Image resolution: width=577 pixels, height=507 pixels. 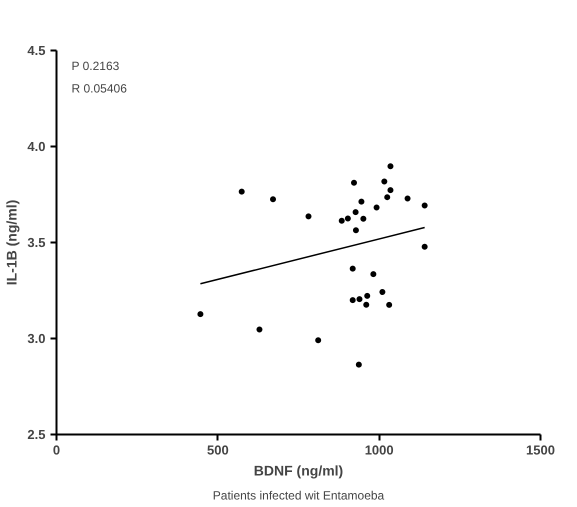 I want to click on y-tick-label: 3.0, so click(x=36, y=338).